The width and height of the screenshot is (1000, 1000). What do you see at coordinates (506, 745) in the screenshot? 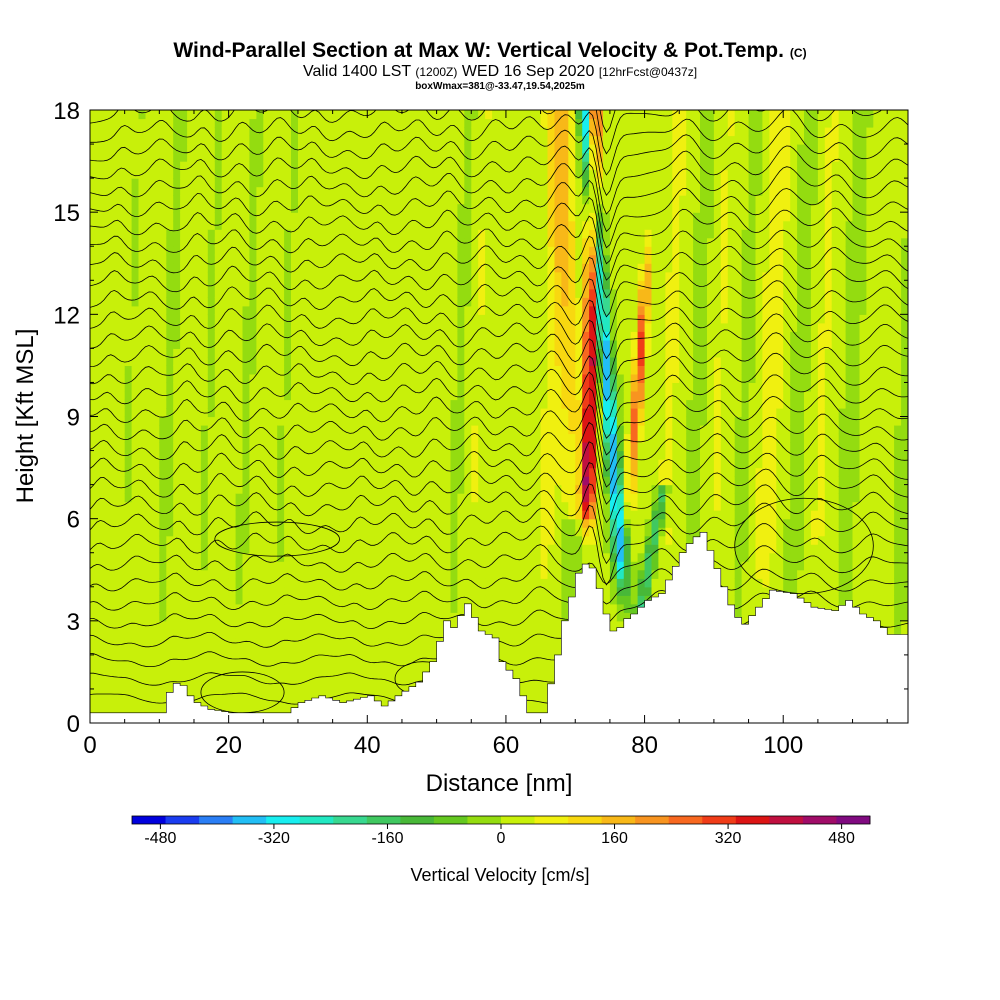
I see `x-tick-label: 60` at bounding box center [506, 745].